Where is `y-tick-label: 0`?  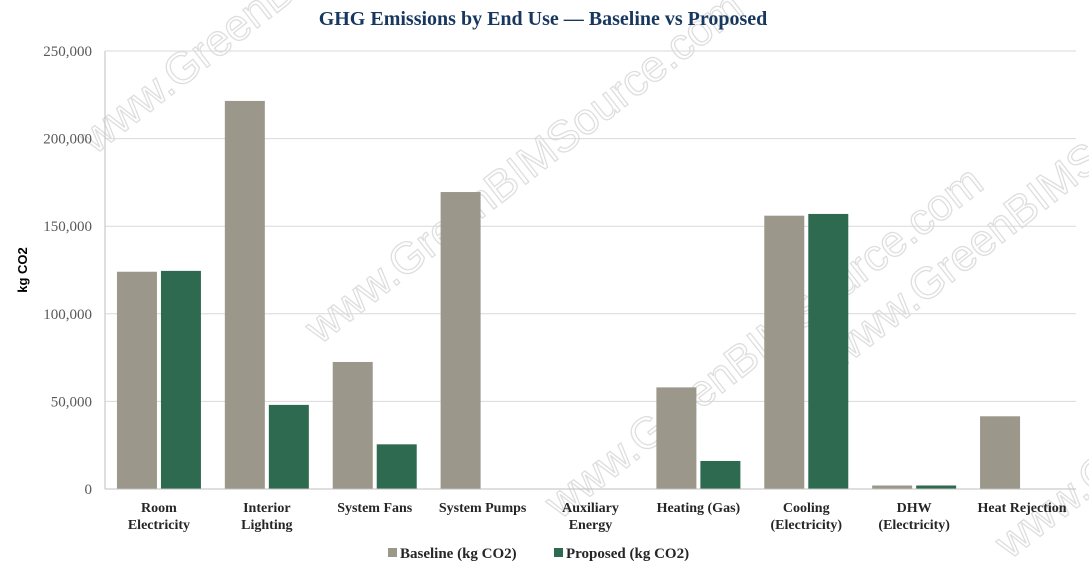
y-tick-label: 0 is located at coordinates (89, 490).